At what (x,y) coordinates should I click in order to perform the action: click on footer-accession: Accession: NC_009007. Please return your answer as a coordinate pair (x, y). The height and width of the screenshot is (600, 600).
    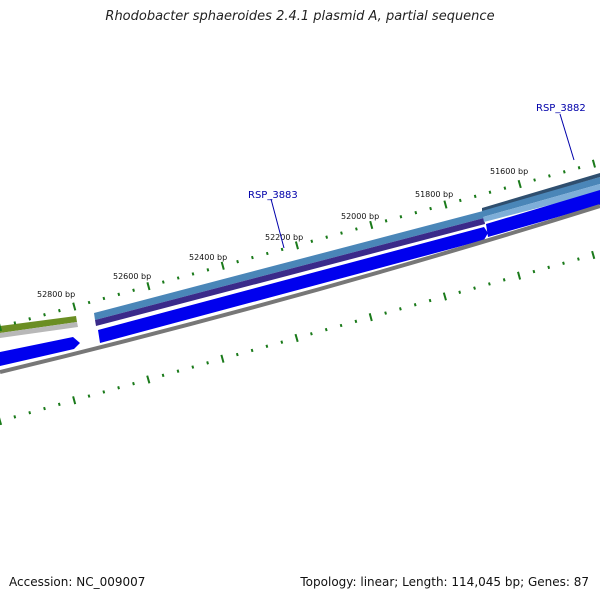
    Looking at the image, I should click on (77, 582).